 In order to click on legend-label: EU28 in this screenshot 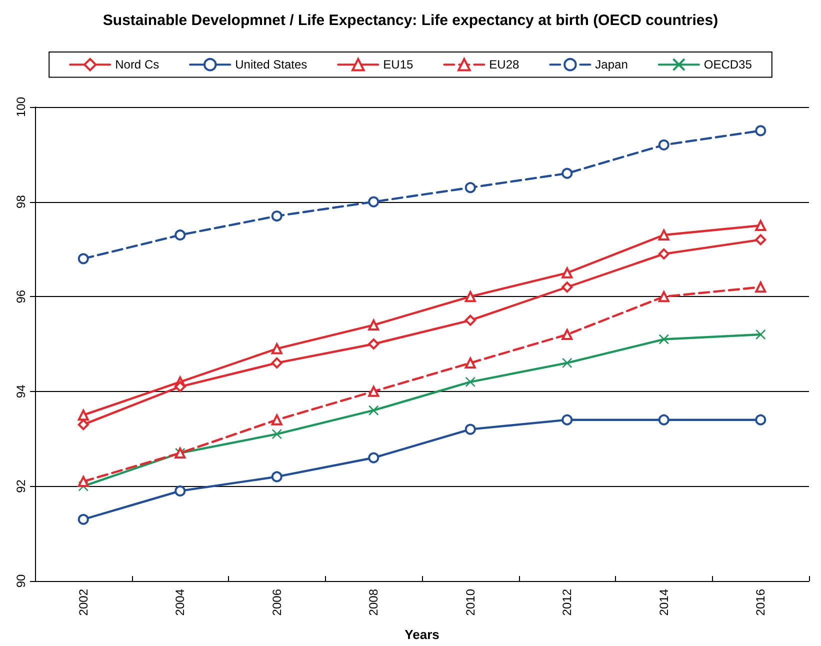, I will do `click(504, 65)`.